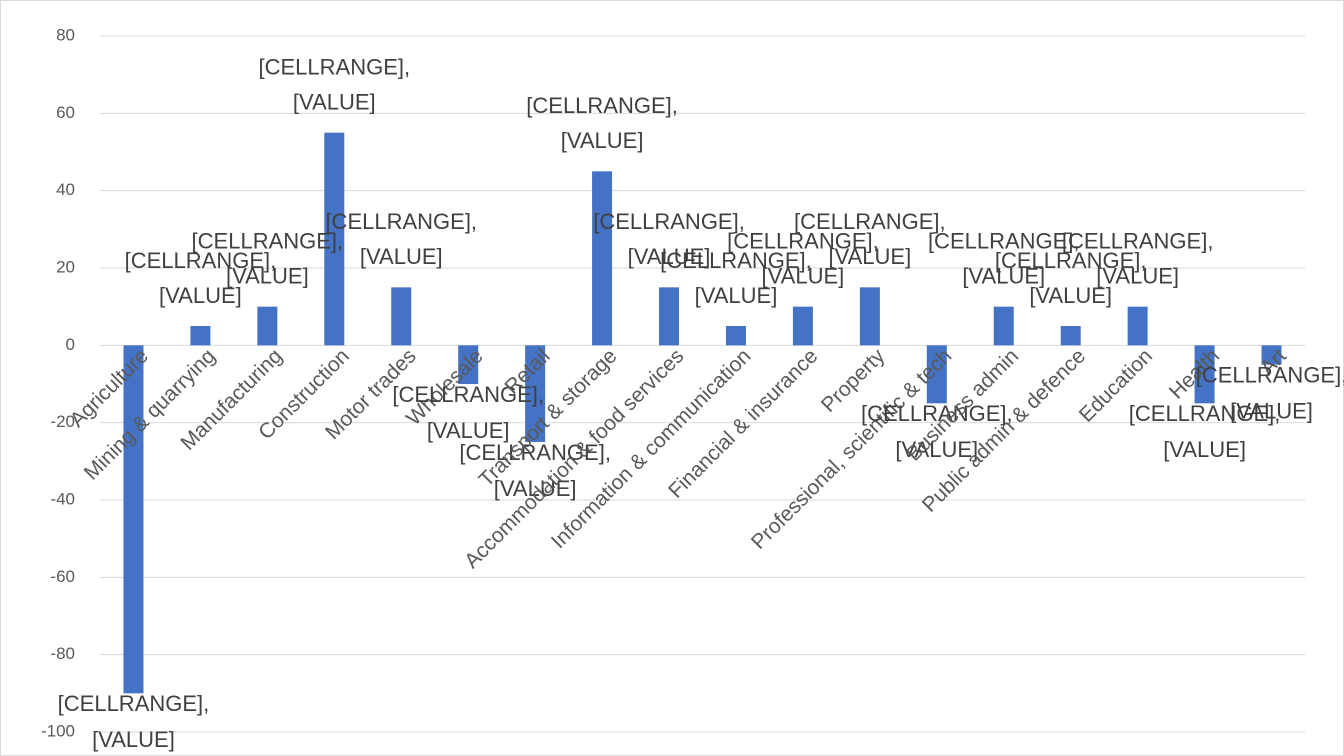  What do you see at coordinates (62, 421) in the screenshot?
I see `y-tick-label: -20` at bounding box center [62, 421].